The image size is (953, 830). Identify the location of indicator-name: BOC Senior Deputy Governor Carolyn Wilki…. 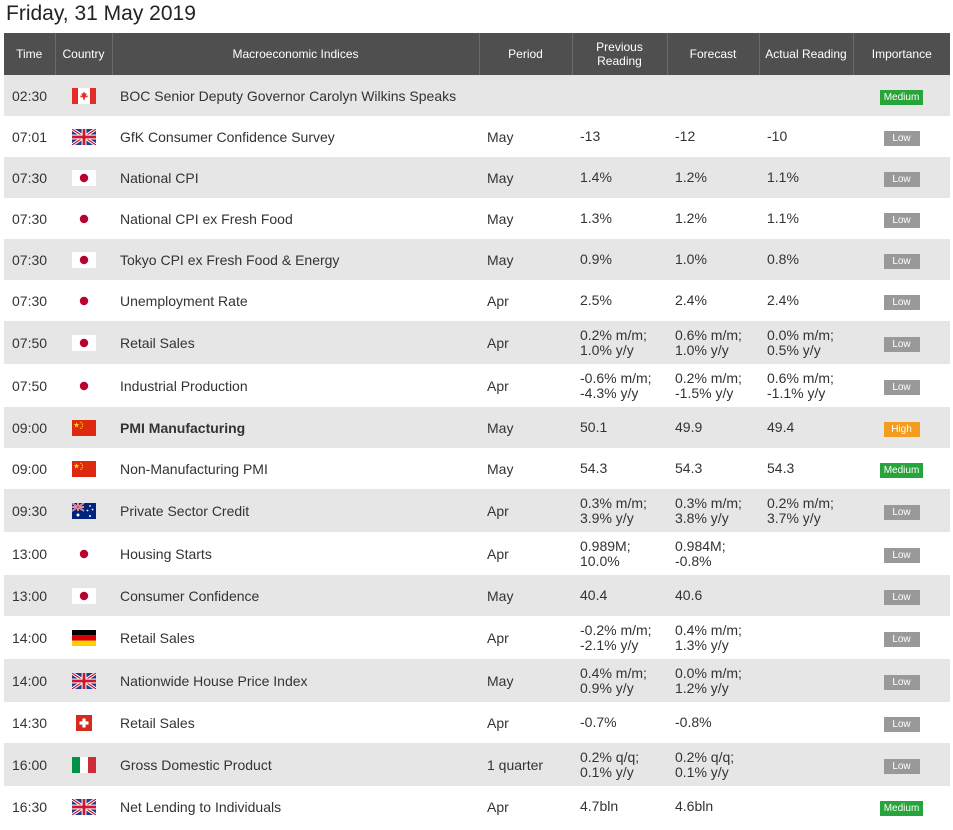
(295, 95).